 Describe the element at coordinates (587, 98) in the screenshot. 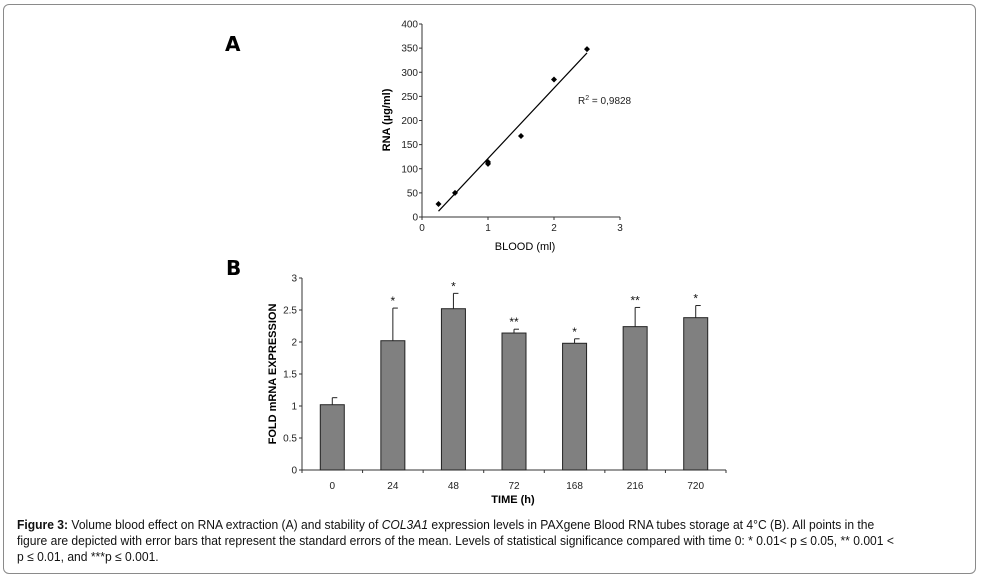

I see `r-superscript: 2` at that location.